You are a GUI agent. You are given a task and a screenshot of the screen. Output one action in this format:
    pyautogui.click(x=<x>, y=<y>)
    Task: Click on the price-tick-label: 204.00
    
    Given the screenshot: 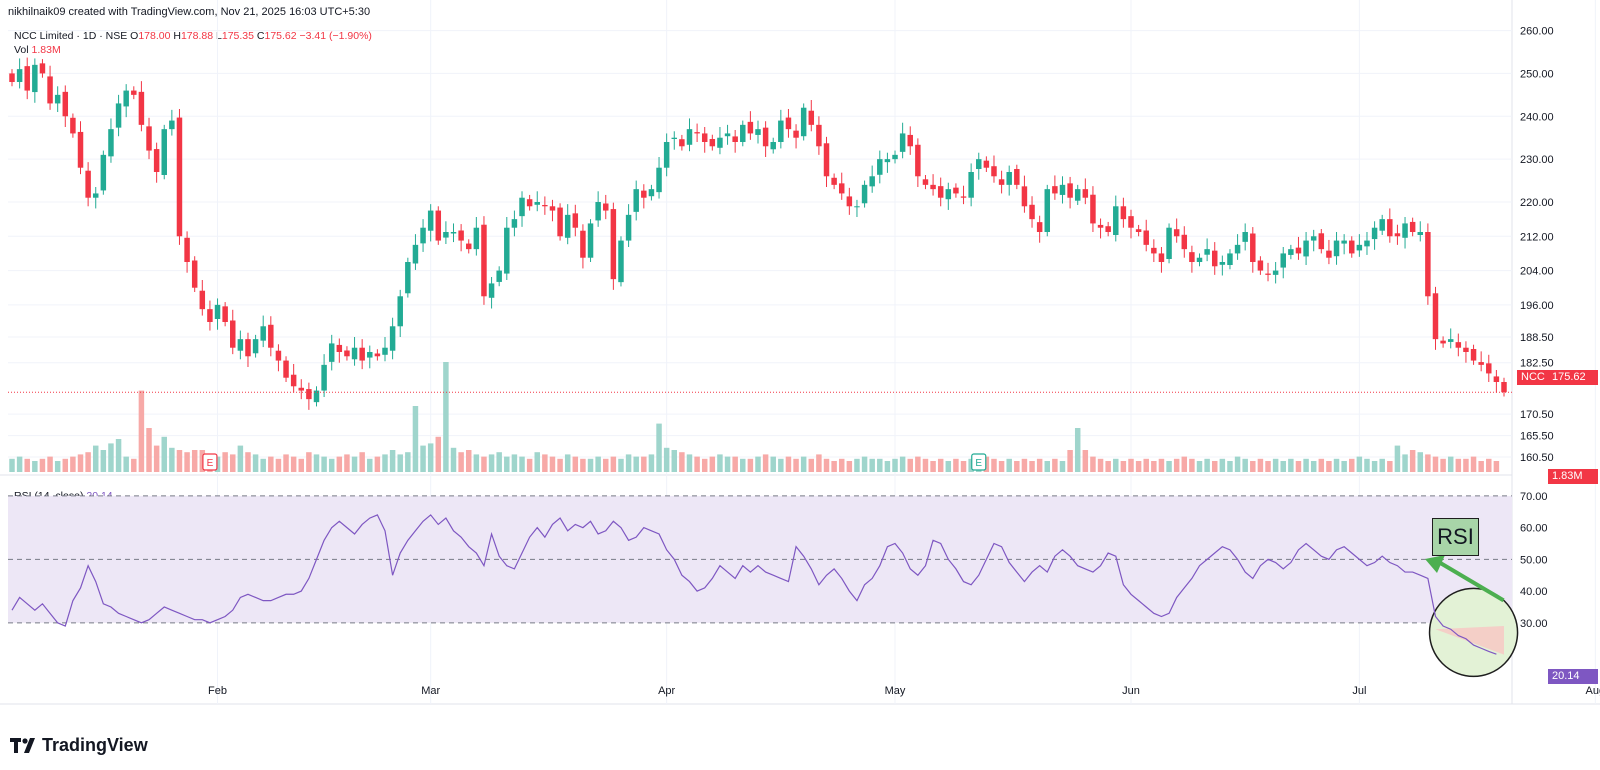 What is the action you would take?
    pyautogui.click(x=1537, y=272)
    